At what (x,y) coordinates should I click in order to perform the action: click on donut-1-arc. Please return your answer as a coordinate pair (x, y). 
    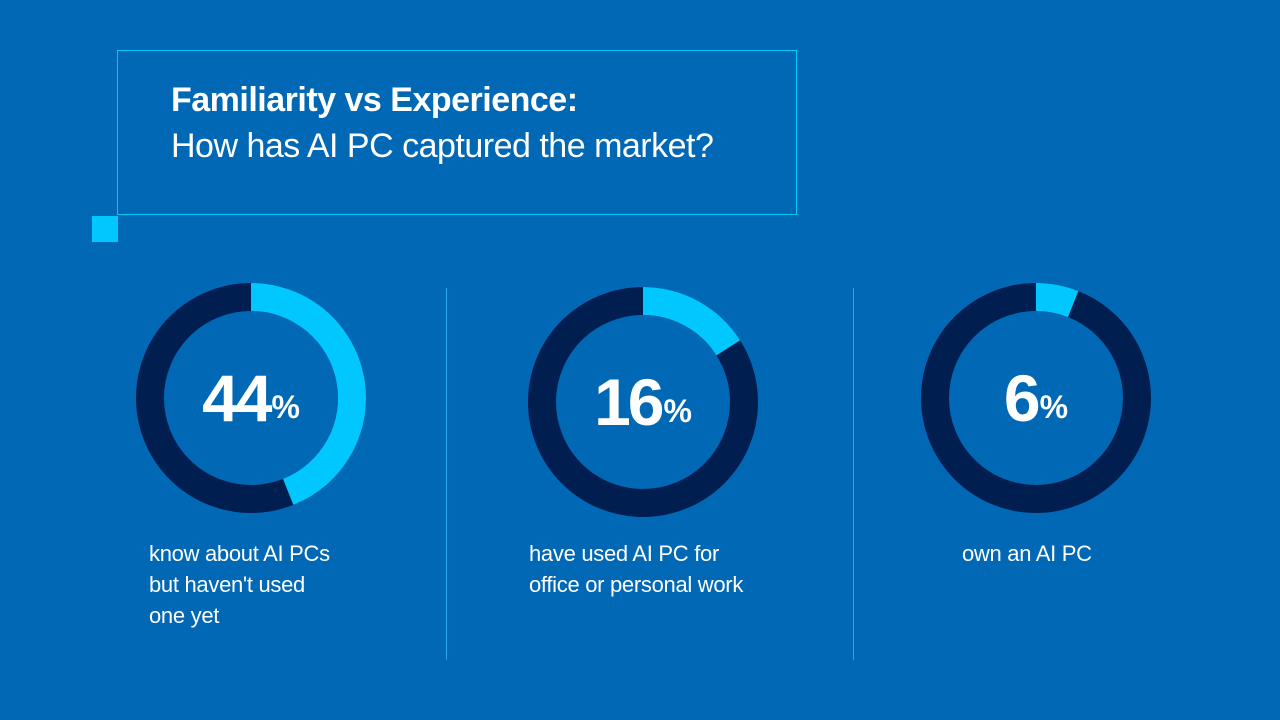
    Looking at the image, I should click on (308, 394).